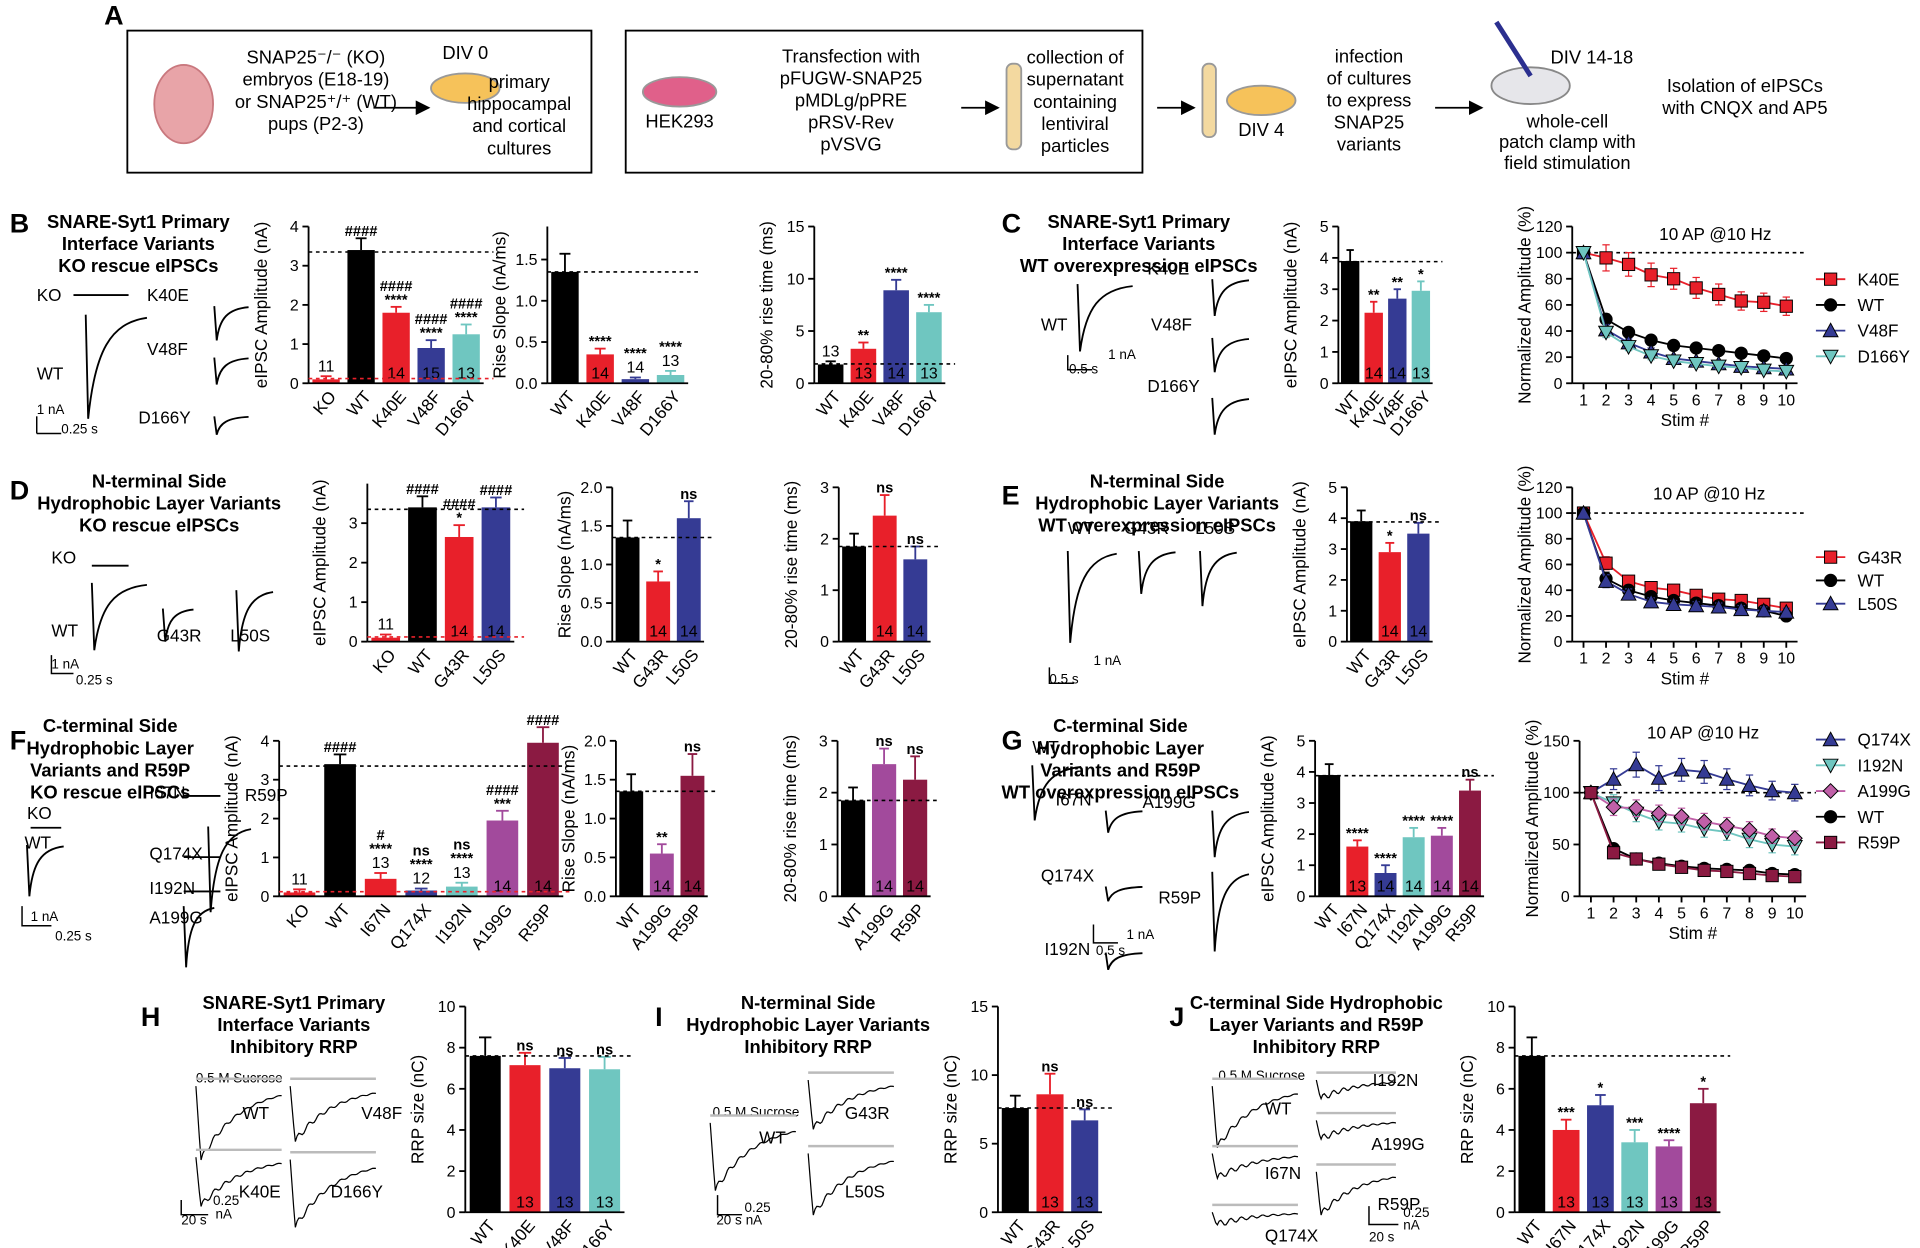 This screenshot has width=1920, height=1248. What do you see at coordinates (385, 625) in the screenshot?
I see `n-label: 11` at bounding box center [385, 625].